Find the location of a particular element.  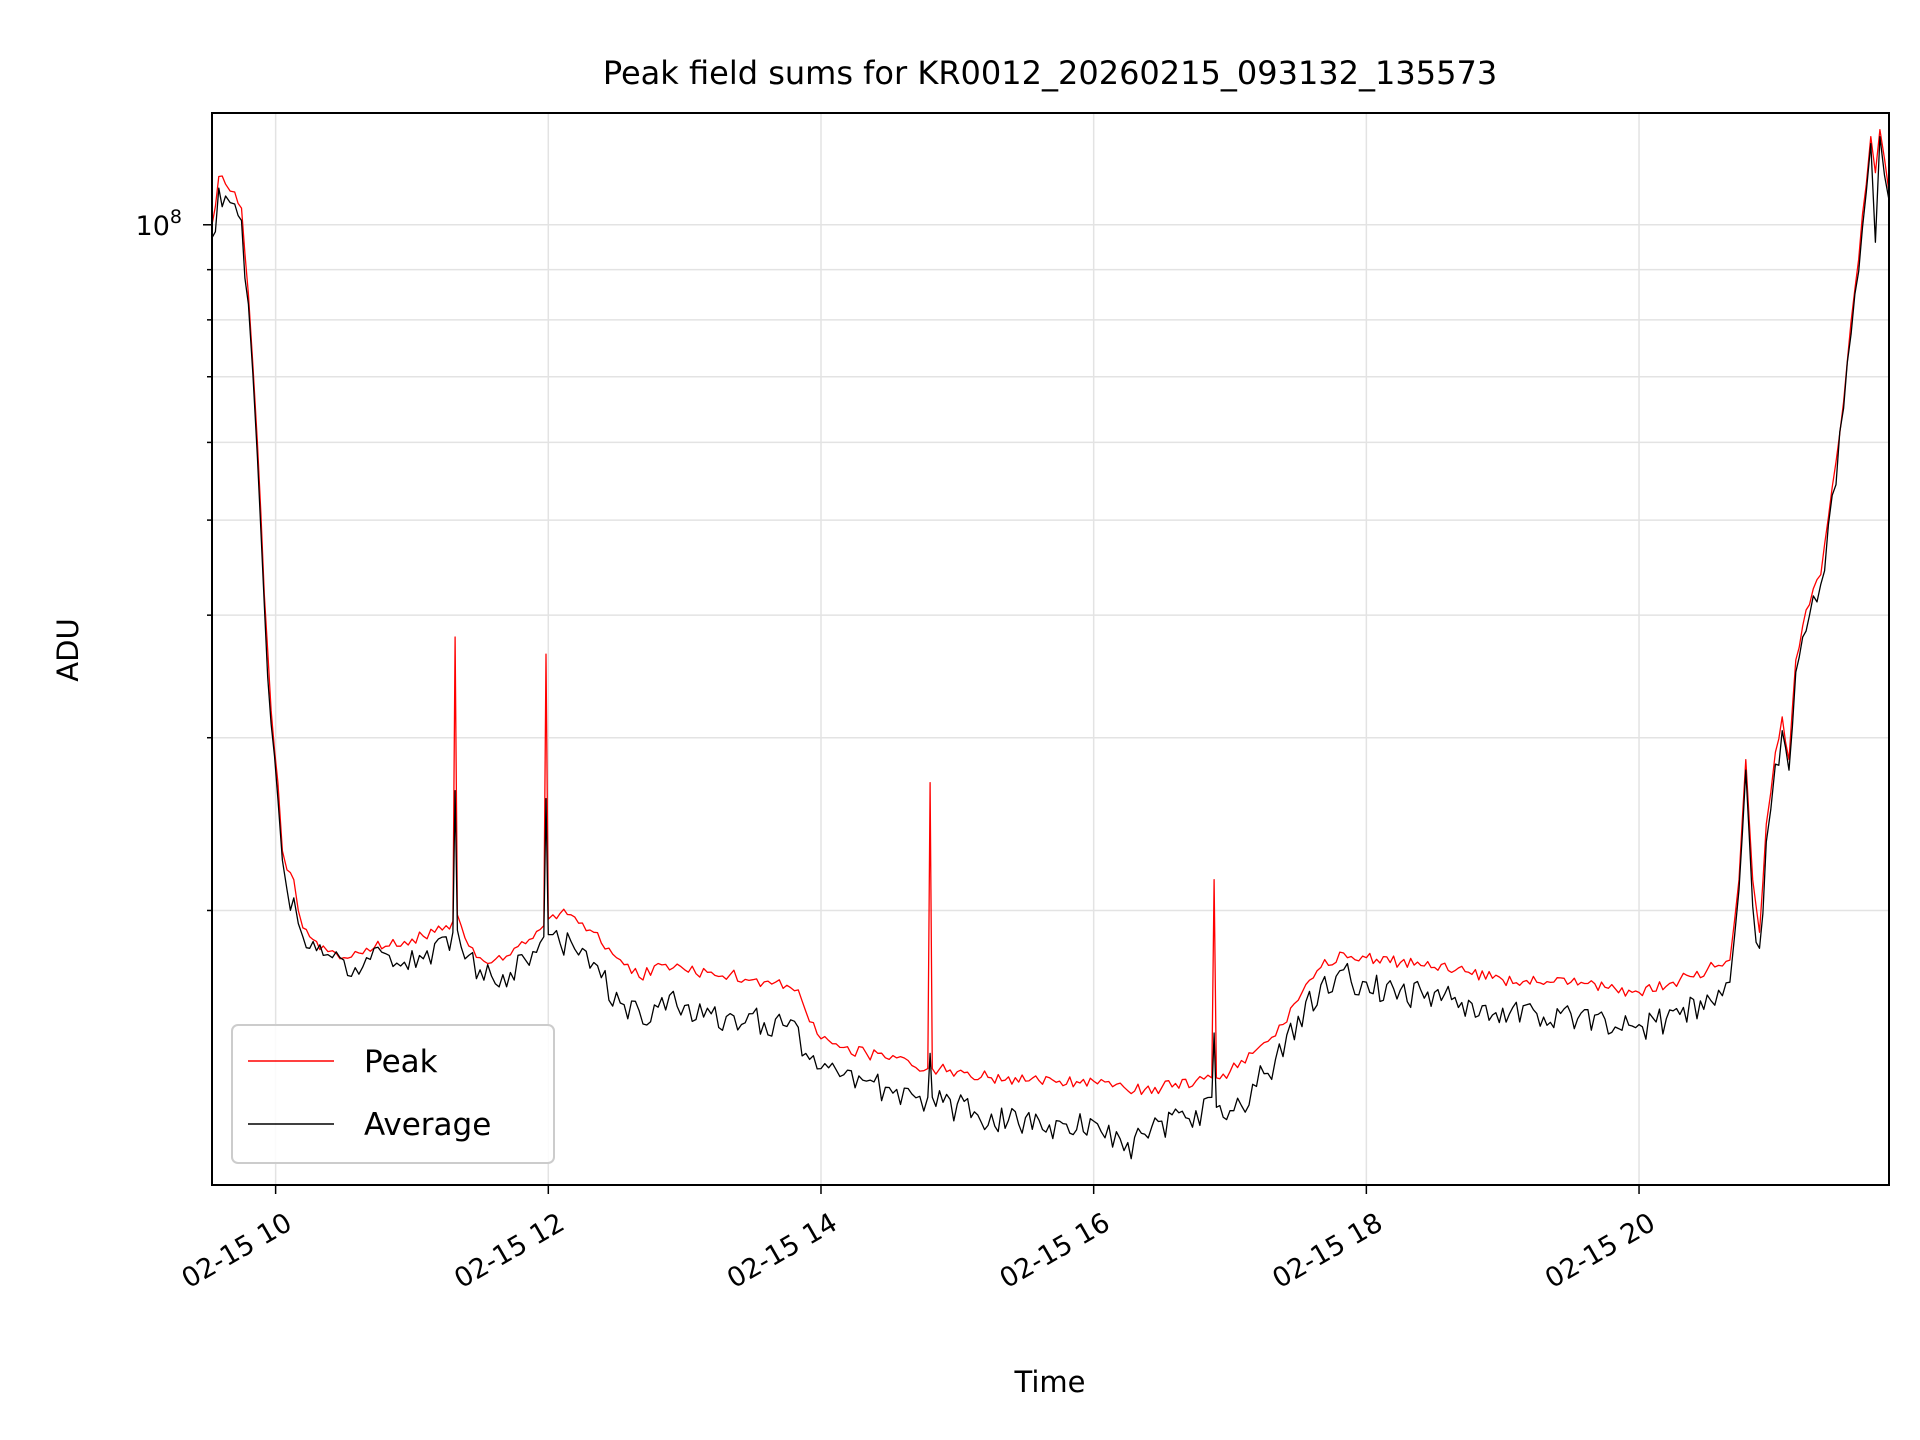

legend-box is located at coordinates (393, 1094).